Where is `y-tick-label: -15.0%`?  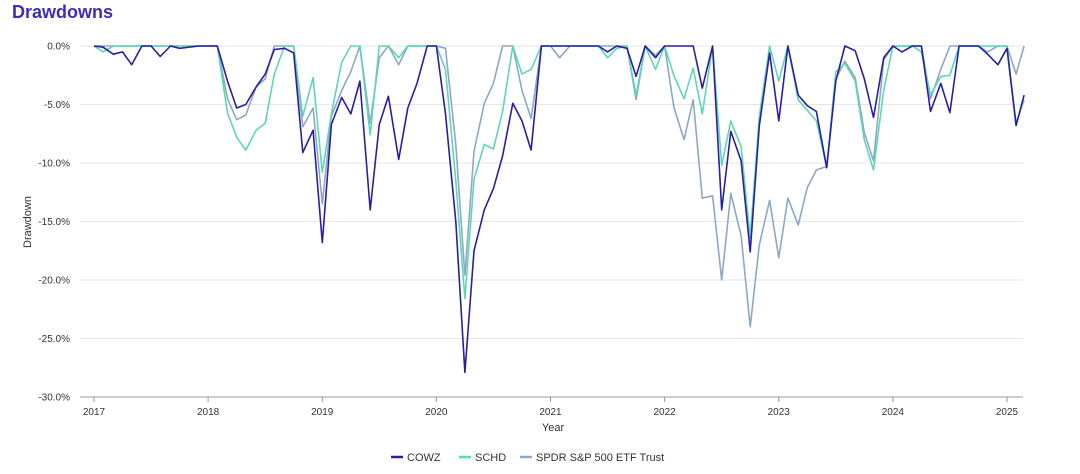
y-tick-label: -15.0% is located at coordinates (54, 222).